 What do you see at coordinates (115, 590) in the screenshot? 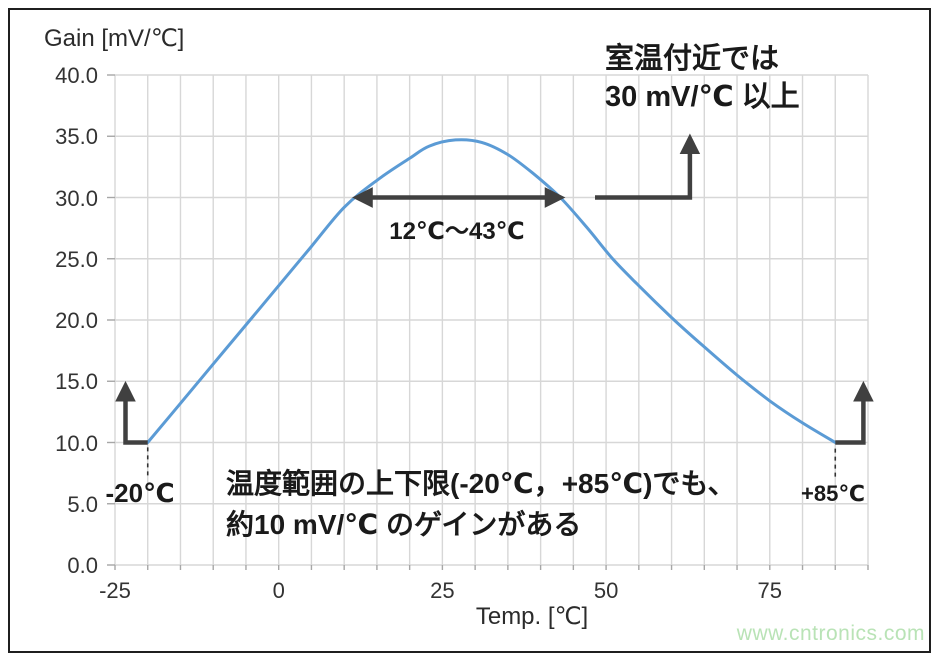
I see `x-tick-label: -25` at bounding box center [115, 590].